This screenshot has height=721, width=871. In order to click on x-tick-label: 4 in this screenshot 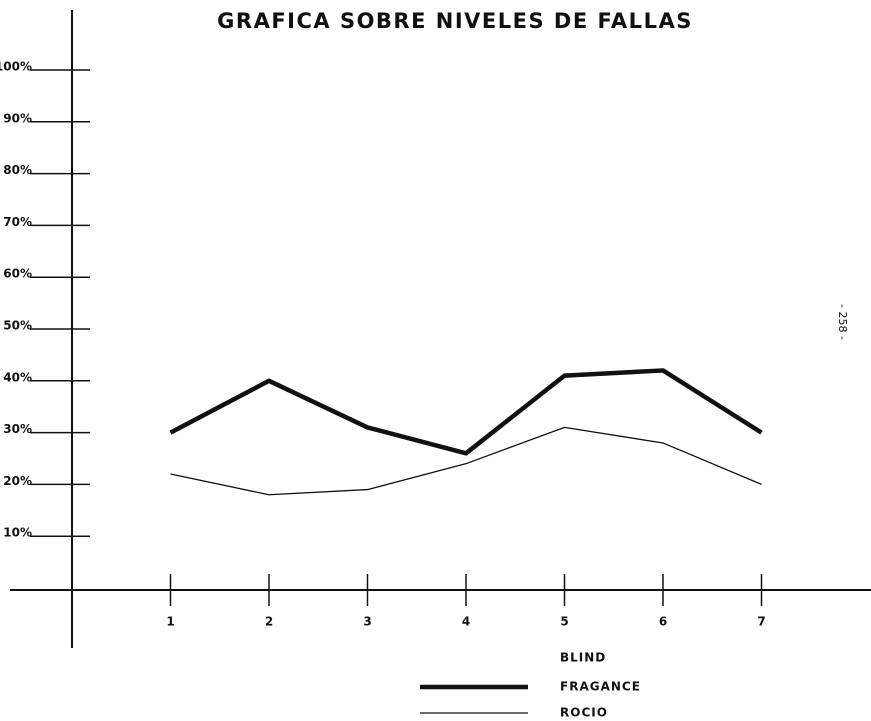, I will do `click(466, 622)`.